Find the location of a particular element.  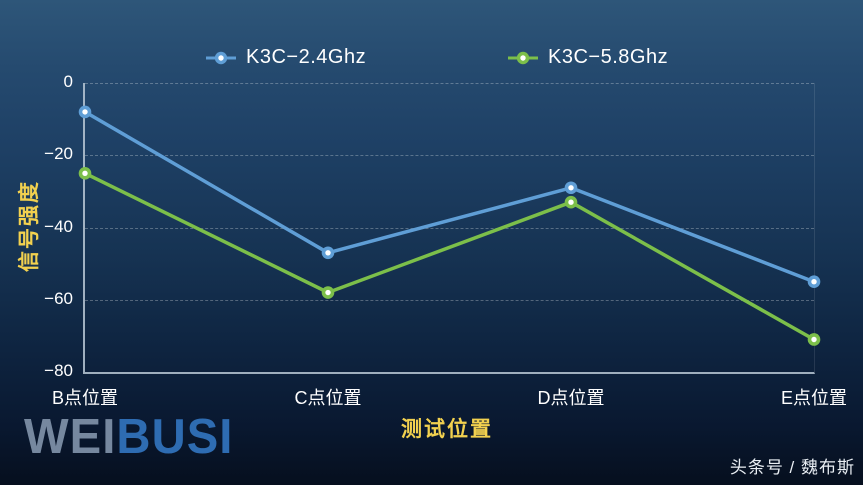

legend-label: K3C−2.4Ghz is located at coordinates (306, 57).